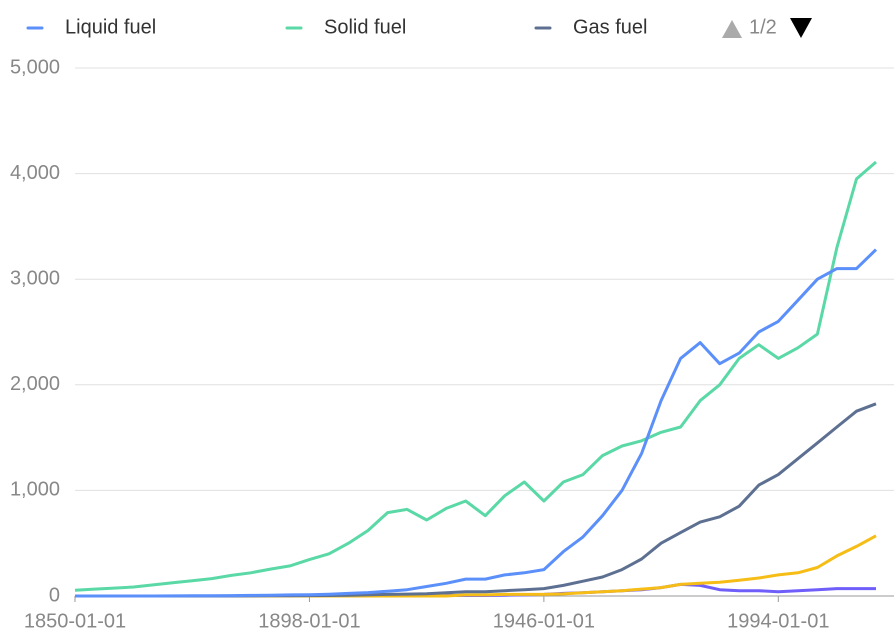 This screenshot has width=896, height=636. I want to click on x-tick-label: 1898-01-01, so click(309, 621).